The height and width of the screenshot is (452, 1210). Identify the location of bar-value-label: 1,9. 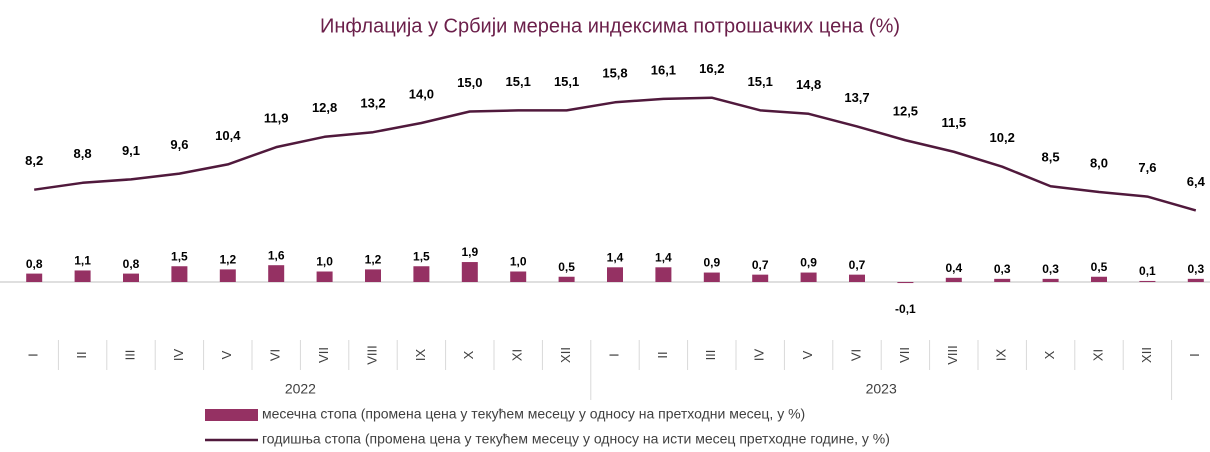
(469, 252).